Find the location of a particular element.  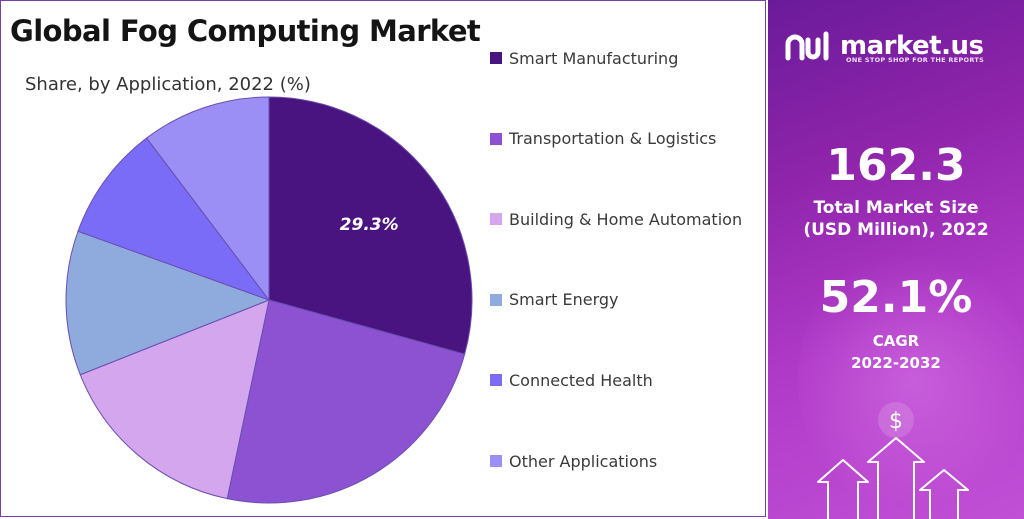

legend-label: Smart Energy is located at coordinates (564, 300).